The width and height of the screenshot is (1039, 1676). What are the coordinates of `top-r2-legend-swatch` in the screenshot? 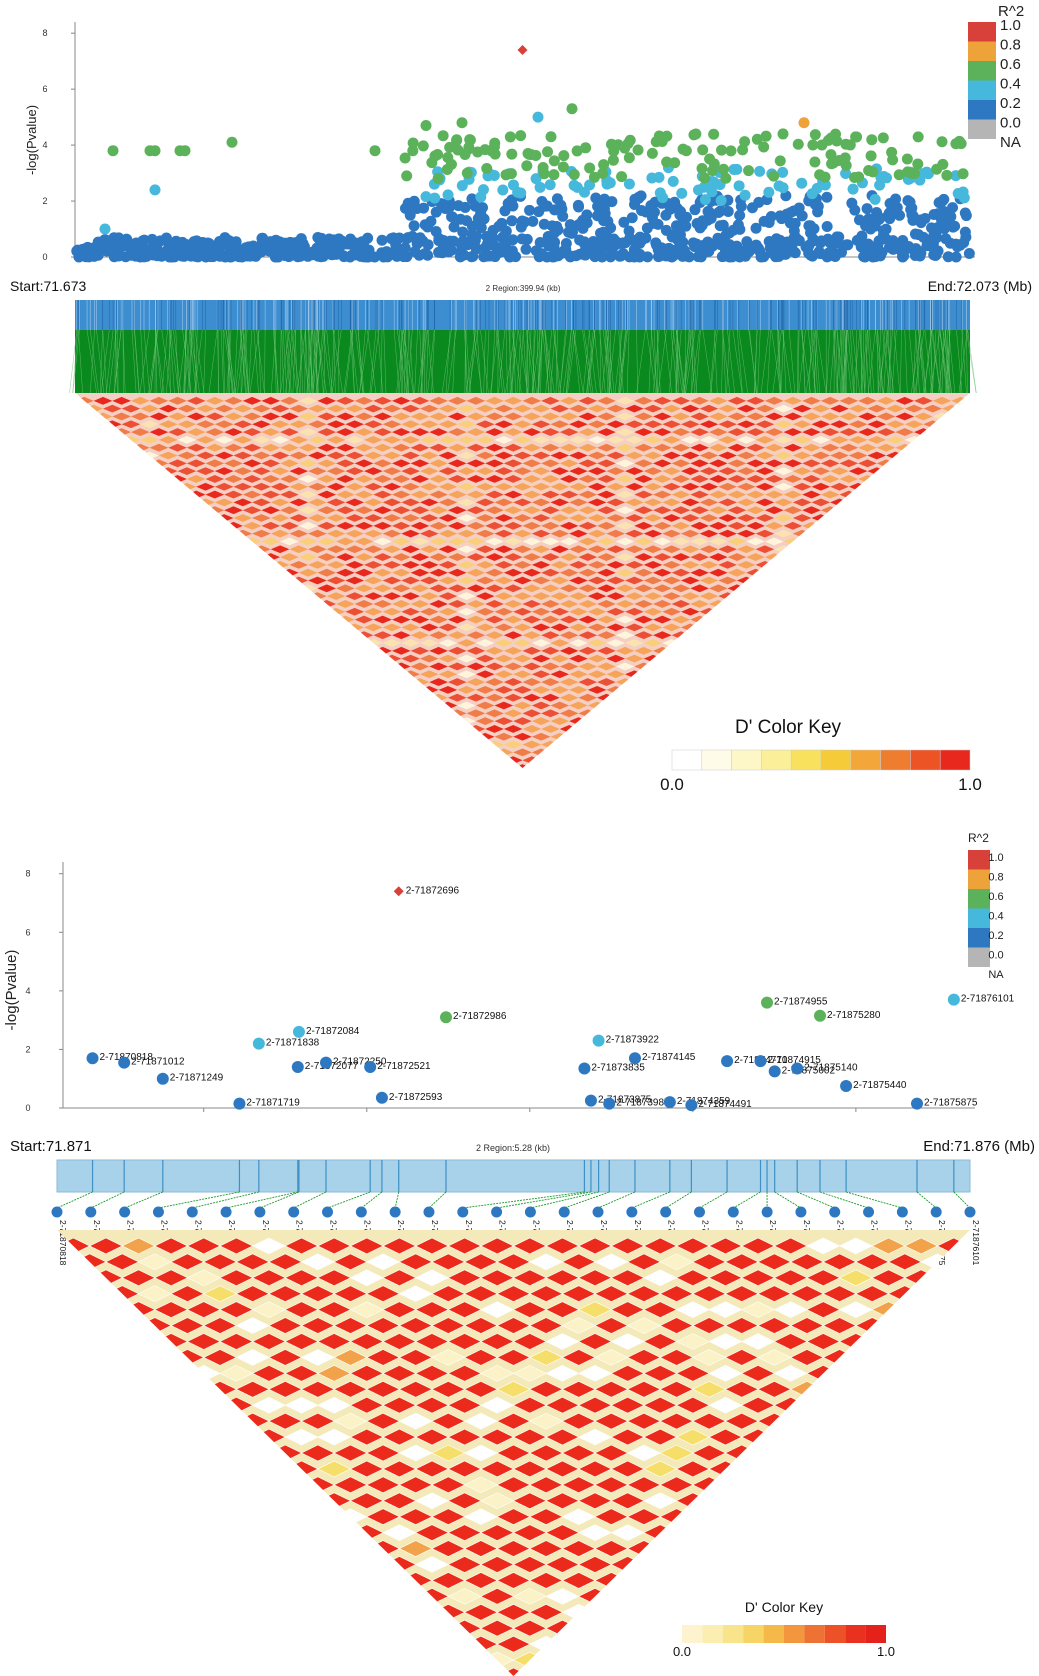 It's located at (982, 129).